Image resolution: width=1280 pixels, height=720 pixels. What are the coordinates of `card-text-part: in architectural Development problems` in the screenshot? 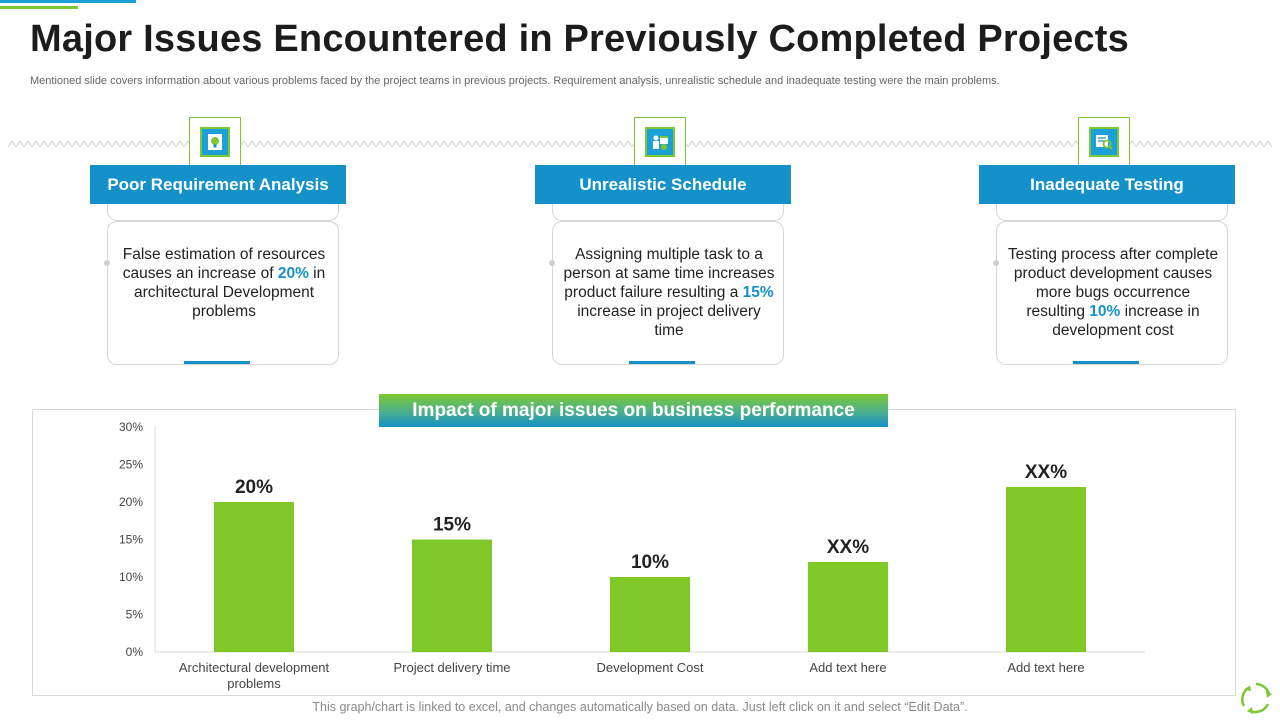 It's located at (229, 292).